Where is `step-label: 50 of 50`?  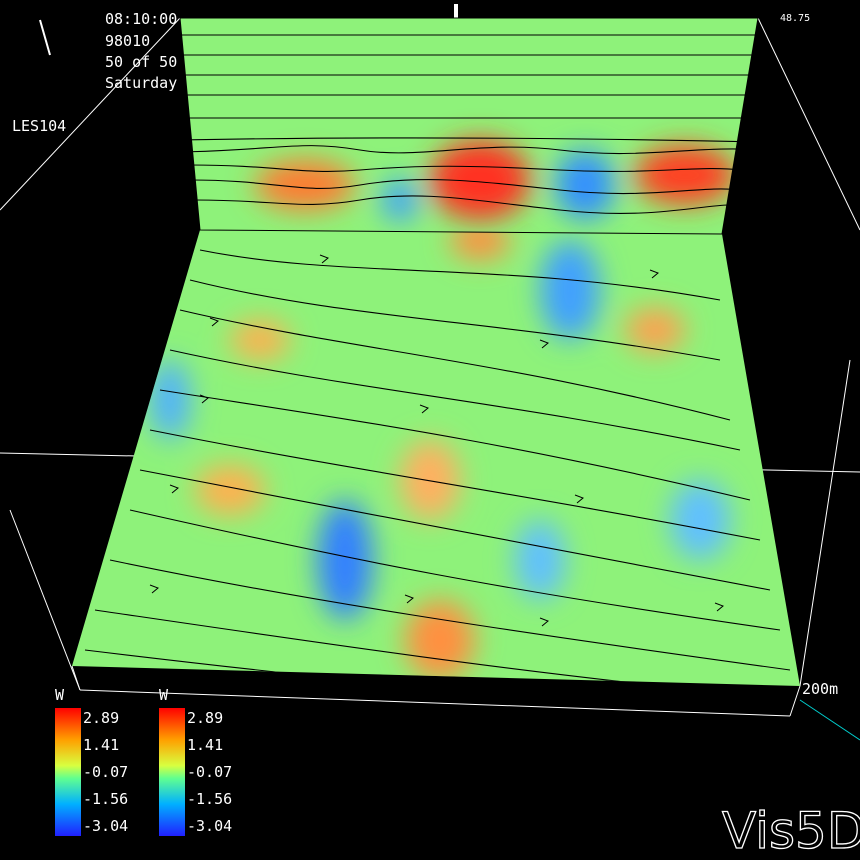 step-label: 50 of 50 is located at coordinates (141, 62).